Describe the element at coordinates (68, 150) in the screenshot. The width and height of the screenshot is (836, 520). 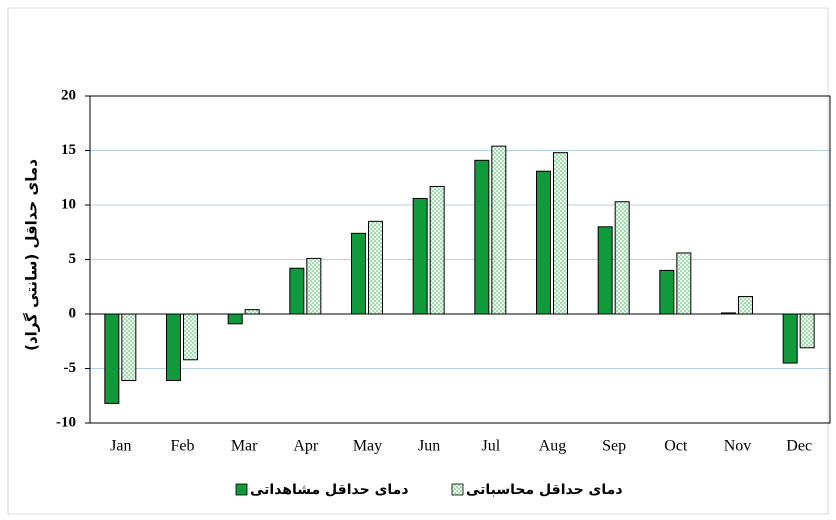
I see `y-tick-label: 15` at that location.